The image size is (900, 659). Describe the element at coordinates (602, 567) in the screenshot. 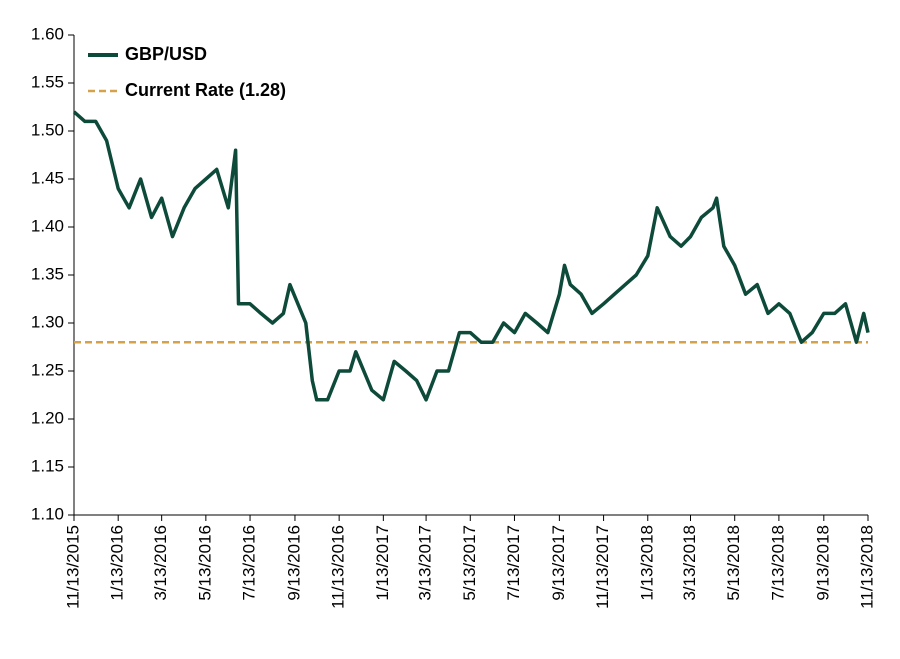

I see `x-tick-label: 11/13/2017` at that location.